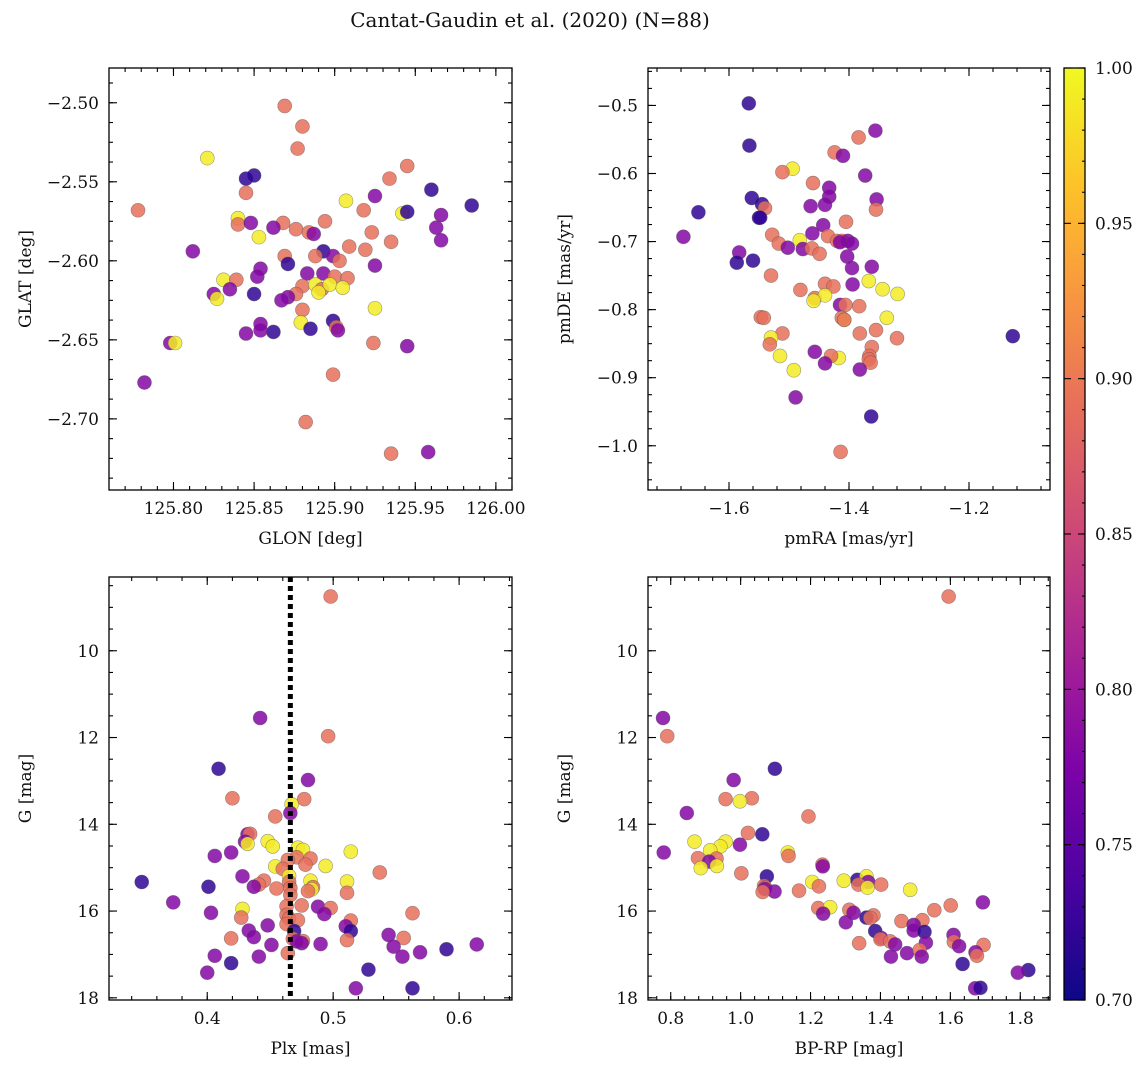 The height and width of the screenshot is (1072, 1148). What do you see at coordinates (73, 341) in the screenshot?
I see `y-tick-label: −2.65` at bounding box center [73, 341].